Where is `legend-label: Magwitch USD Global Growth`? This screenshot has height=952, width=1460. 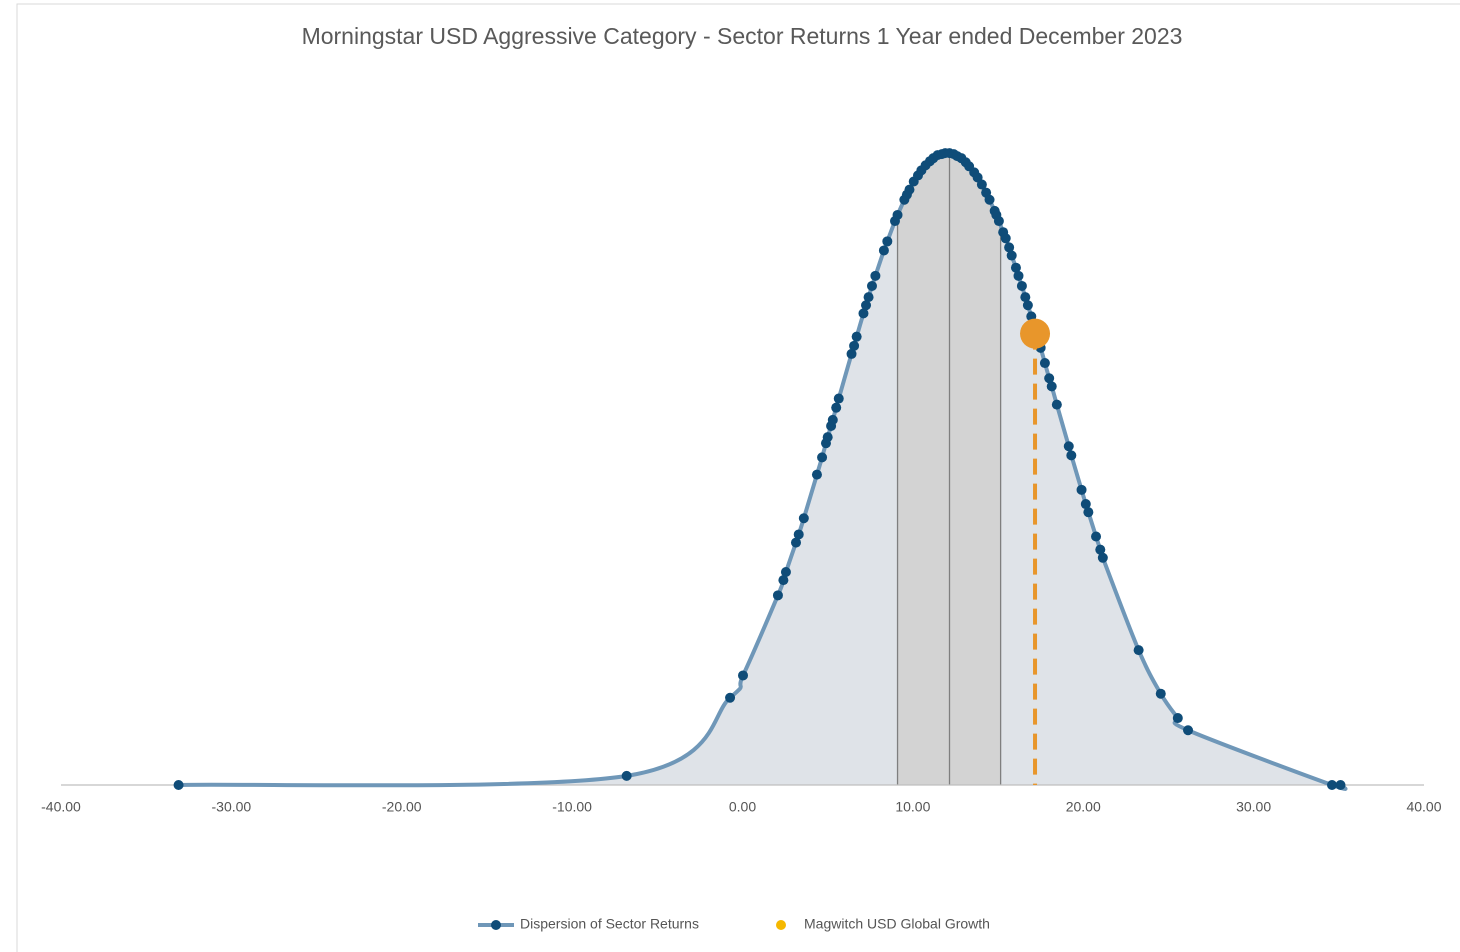 legend-label: Magwitch USD Global Growth is located at coordinates (897, 924).